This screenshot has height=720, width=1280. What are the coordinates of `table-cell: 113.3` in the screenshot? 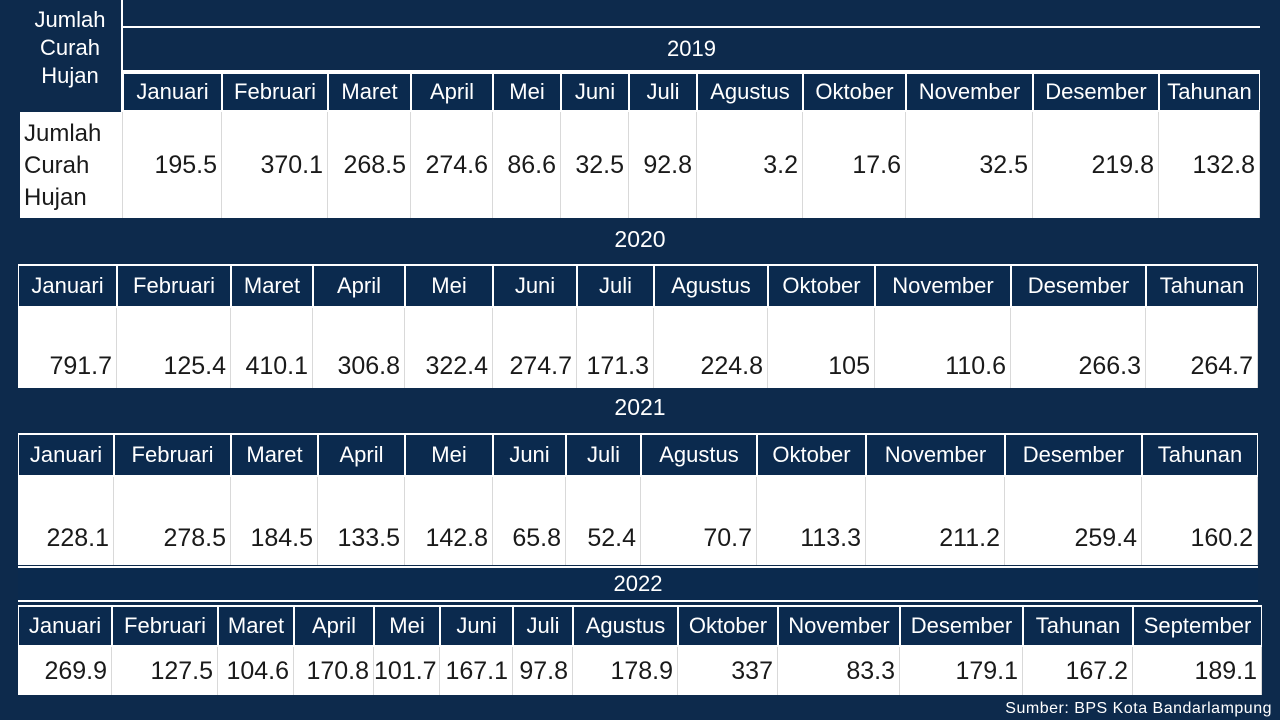 It's located at (811, 521).